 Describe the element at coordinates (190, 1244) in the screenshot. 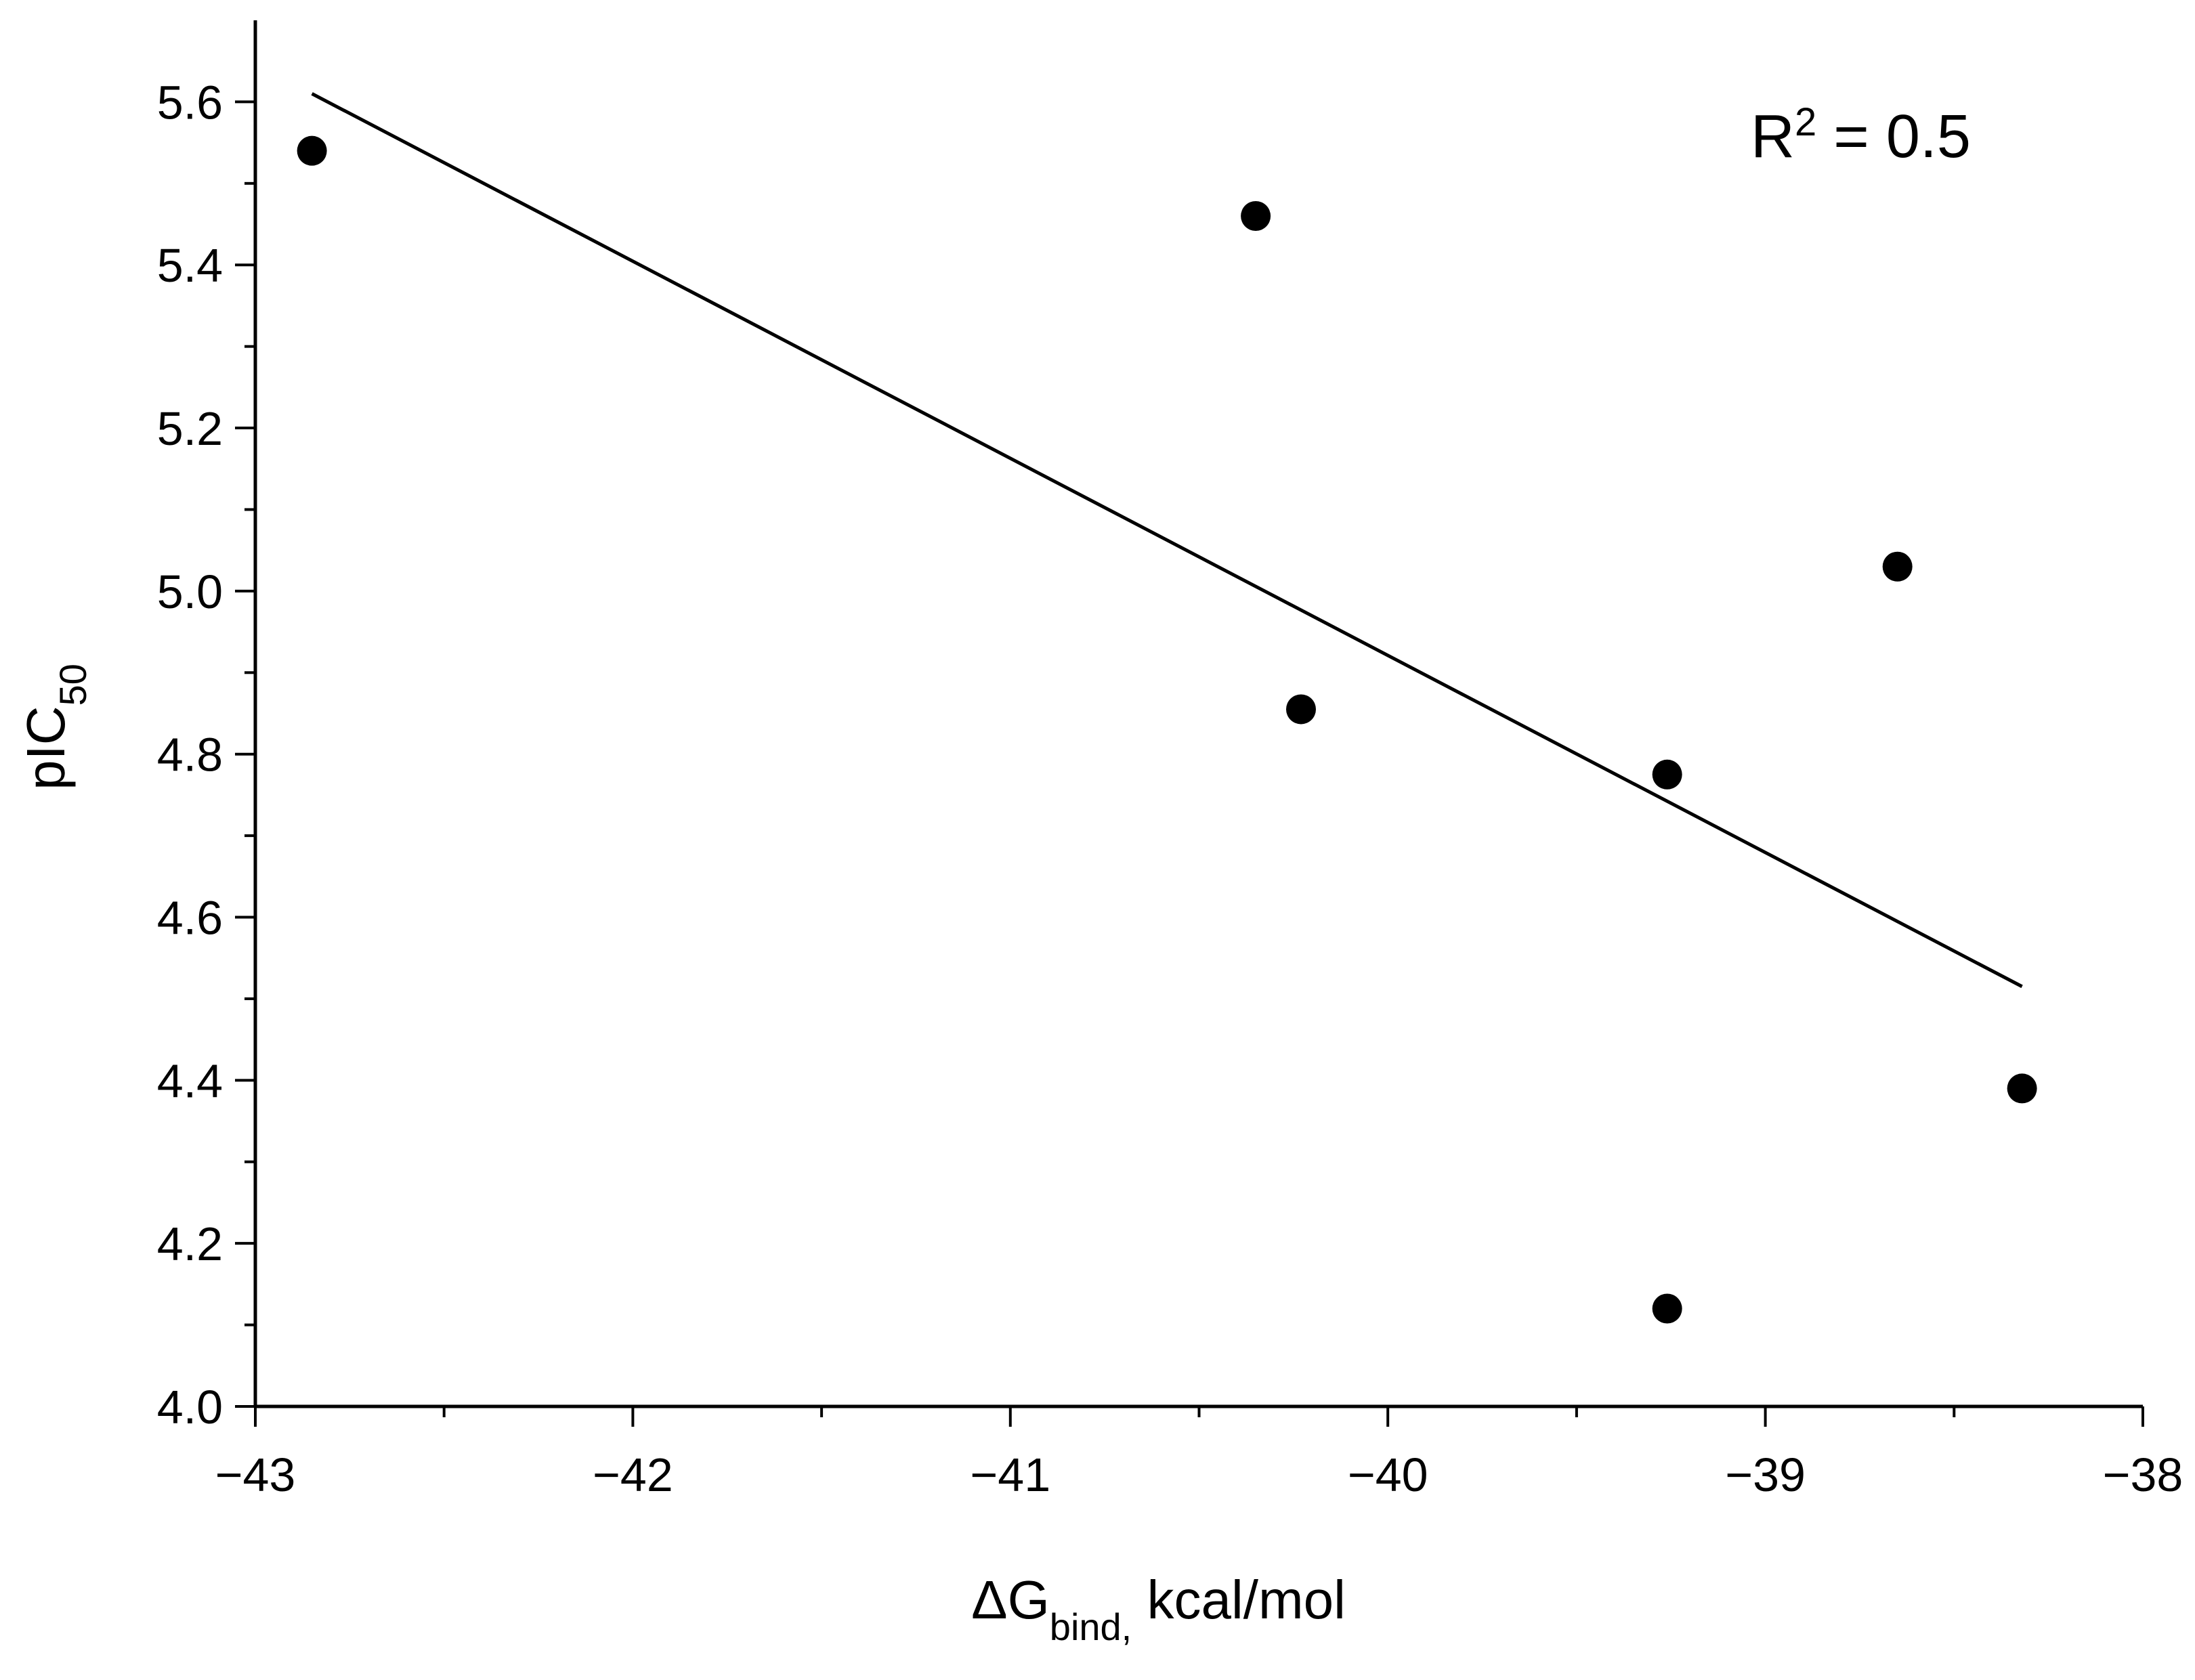

I see `y-tick-label: 4.2` at that location.